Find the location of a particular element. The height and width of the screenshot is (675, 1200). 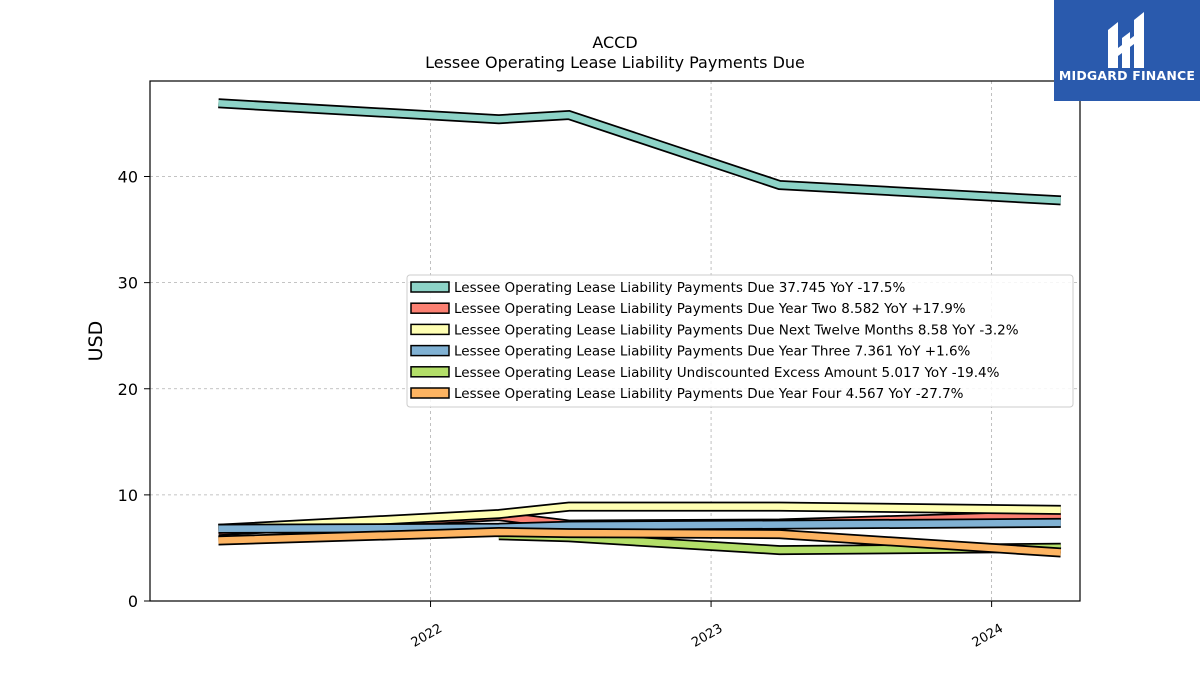

series-outline is located at coordinates (640, 152).